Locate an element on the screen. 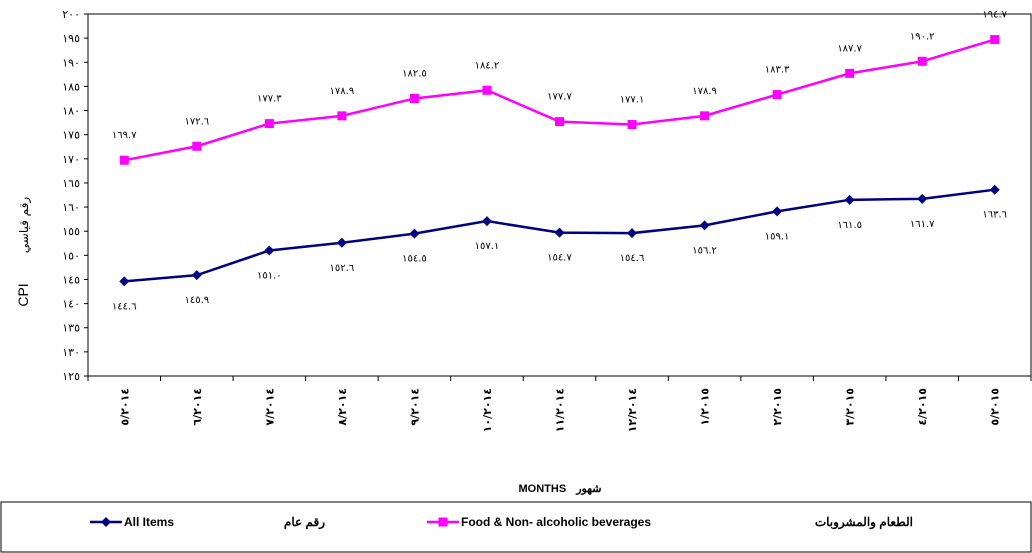 This screenshot has height=553, width=1032. data-label: ١٥١.٠ is located at coordinates (269, 276).